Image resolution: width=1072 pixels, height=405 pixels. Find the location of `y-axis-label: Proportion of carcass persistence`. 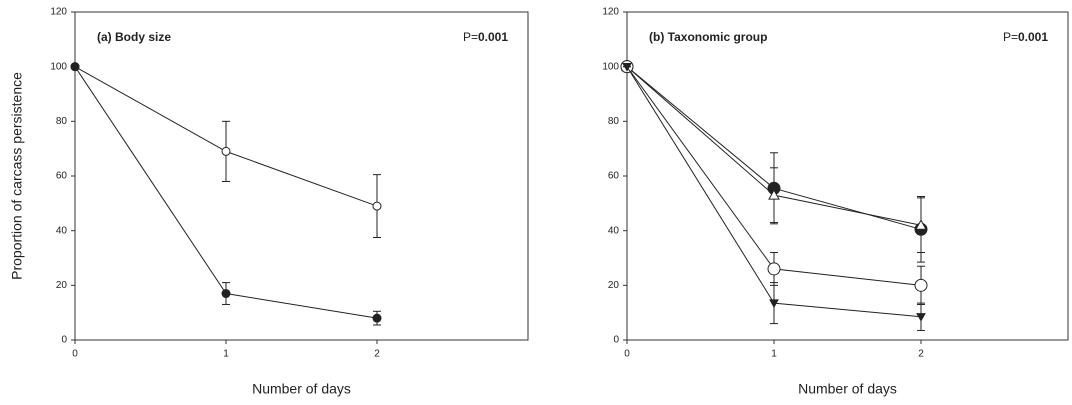

y-axis-label: Proportion of carcass persistence is located at coordinates (17, 176).